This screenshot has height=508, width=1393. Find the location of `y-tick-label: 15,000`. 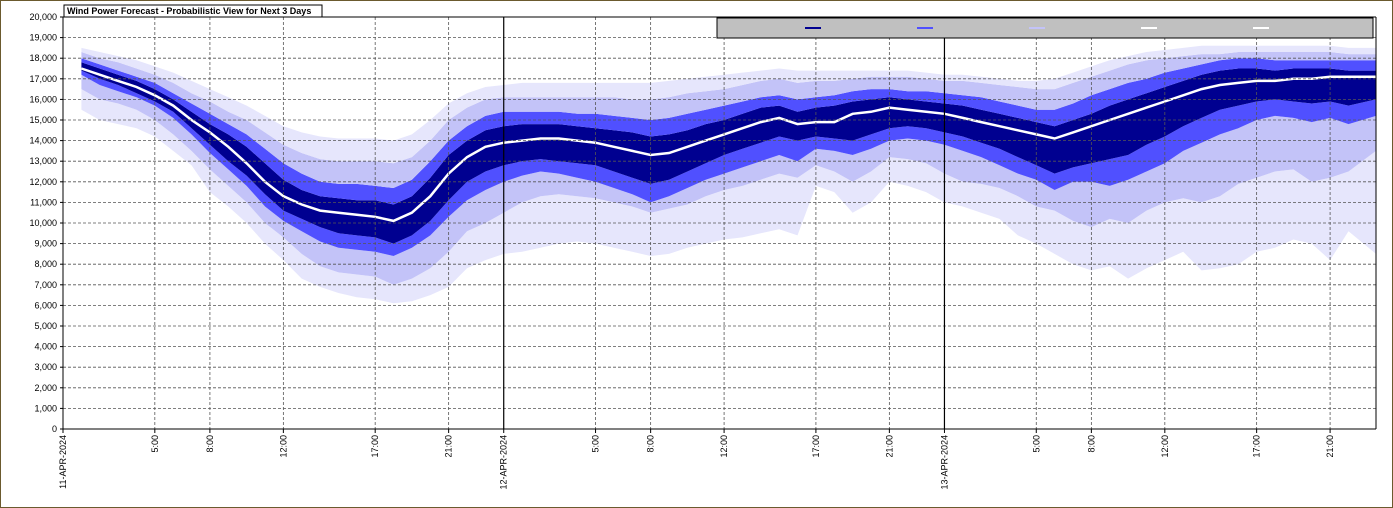

y-tick-label: 15,000 is located at coordinates (43, 120).